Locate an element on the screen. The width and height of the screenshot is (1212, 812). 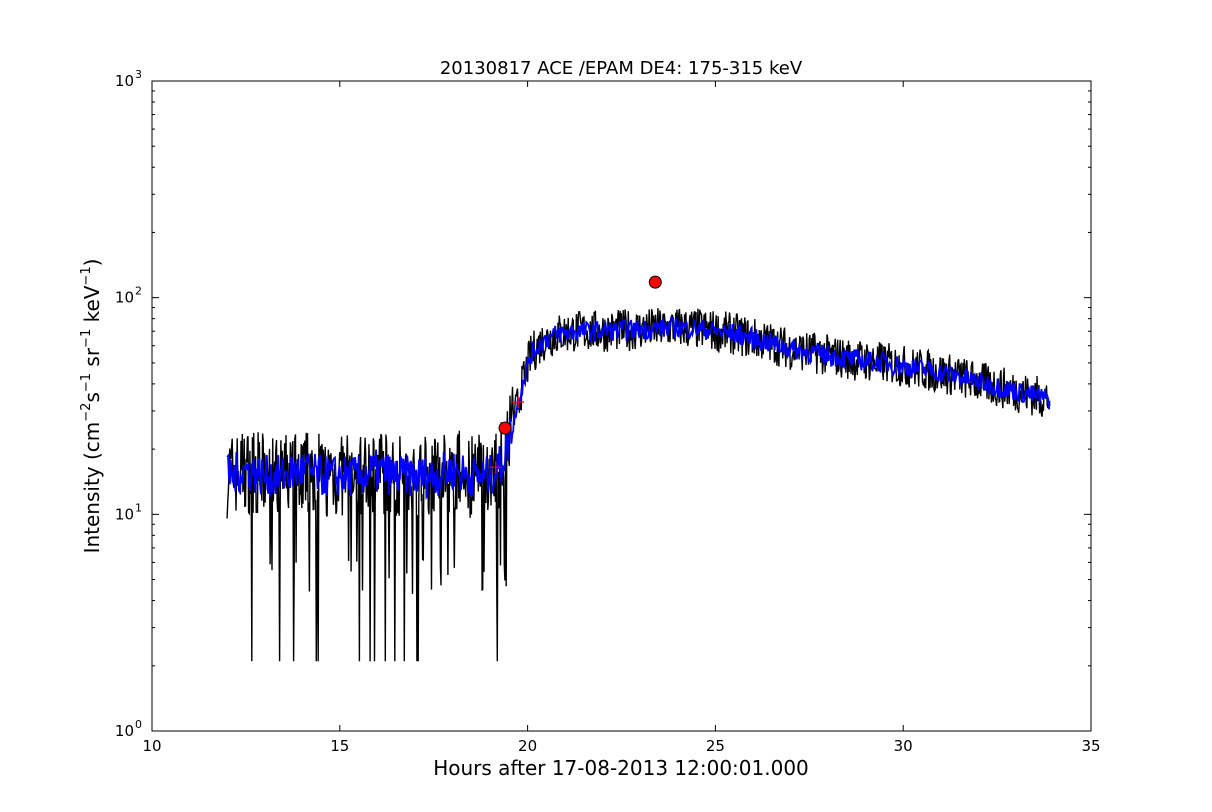
y-label-sup3: −1 is located at coordinates (86, 338).